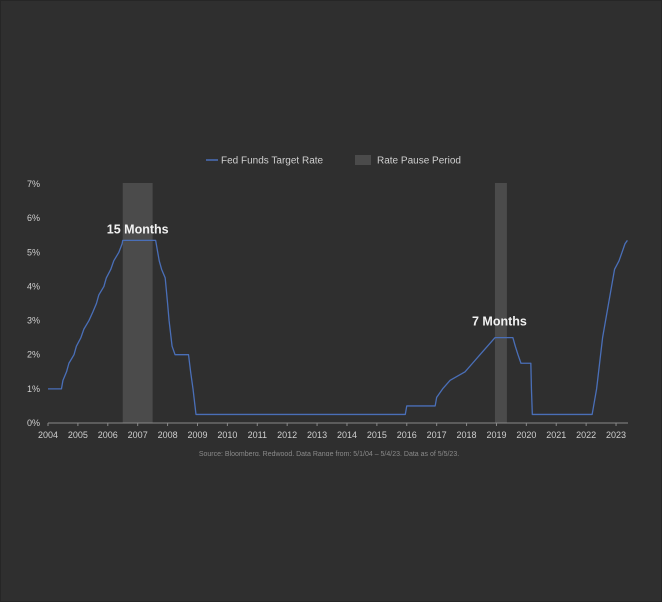 This screenshot has height=602, width=662. Describe the element at coordinates (33, 252) in the screenshot. I see `y-tick-label-5: 5%` at that location.